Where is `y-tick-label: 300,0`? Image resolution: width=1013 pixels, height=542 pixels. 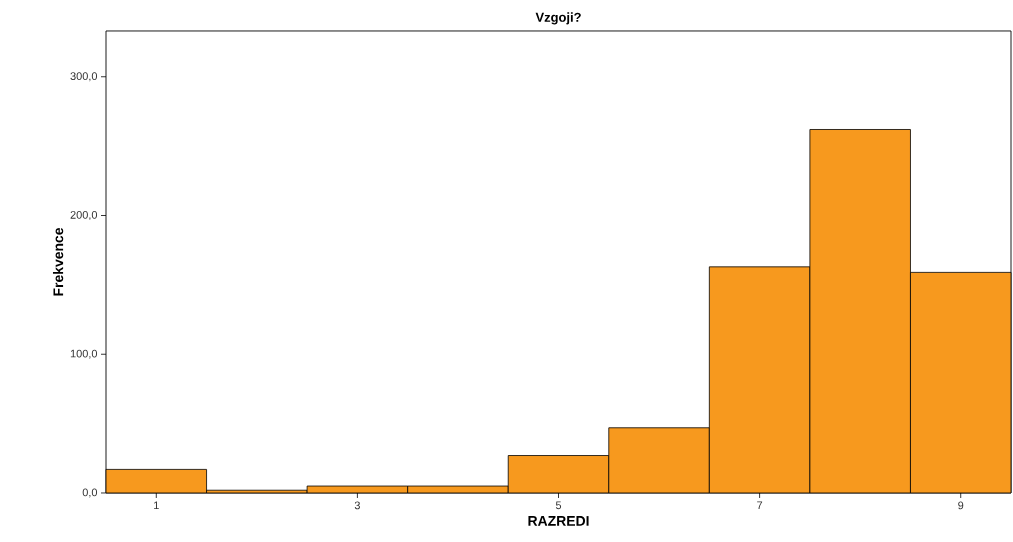
y-tick-label: 300,0 is located at coordinates (84, 77).